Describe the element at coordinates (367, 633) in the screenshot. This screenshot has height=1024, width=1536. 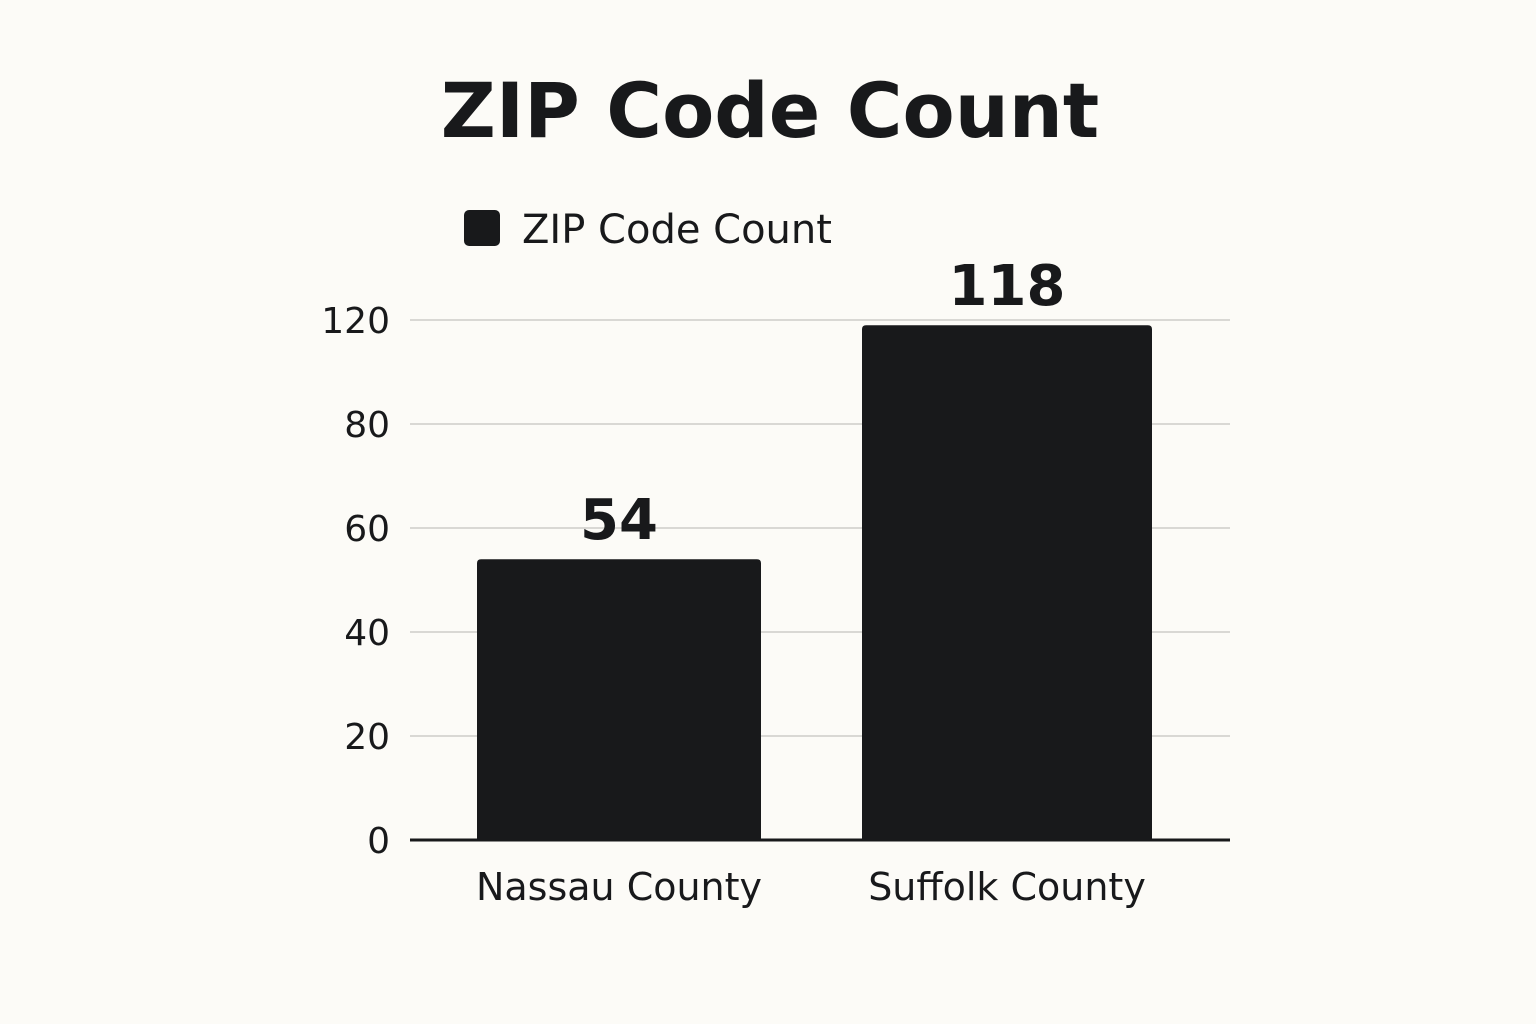
I see `y-tick-label: 40` at that location.